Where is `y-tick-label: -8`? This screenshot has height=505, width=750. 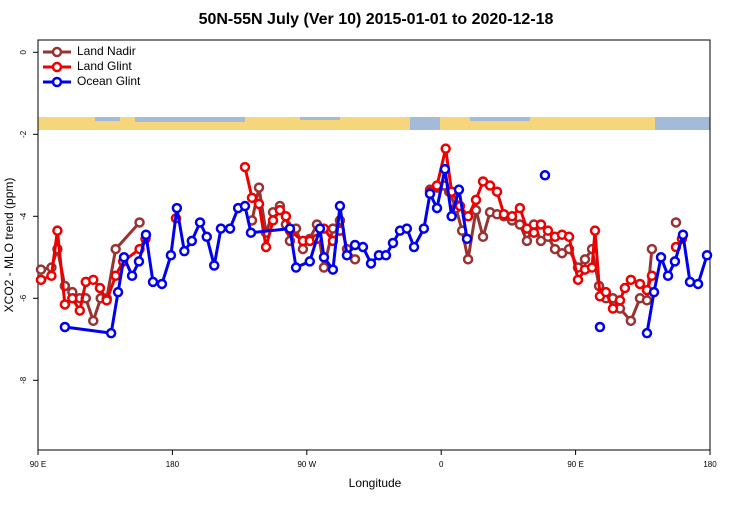
y-tick-label: -8 is located at coordinates (23, 380).